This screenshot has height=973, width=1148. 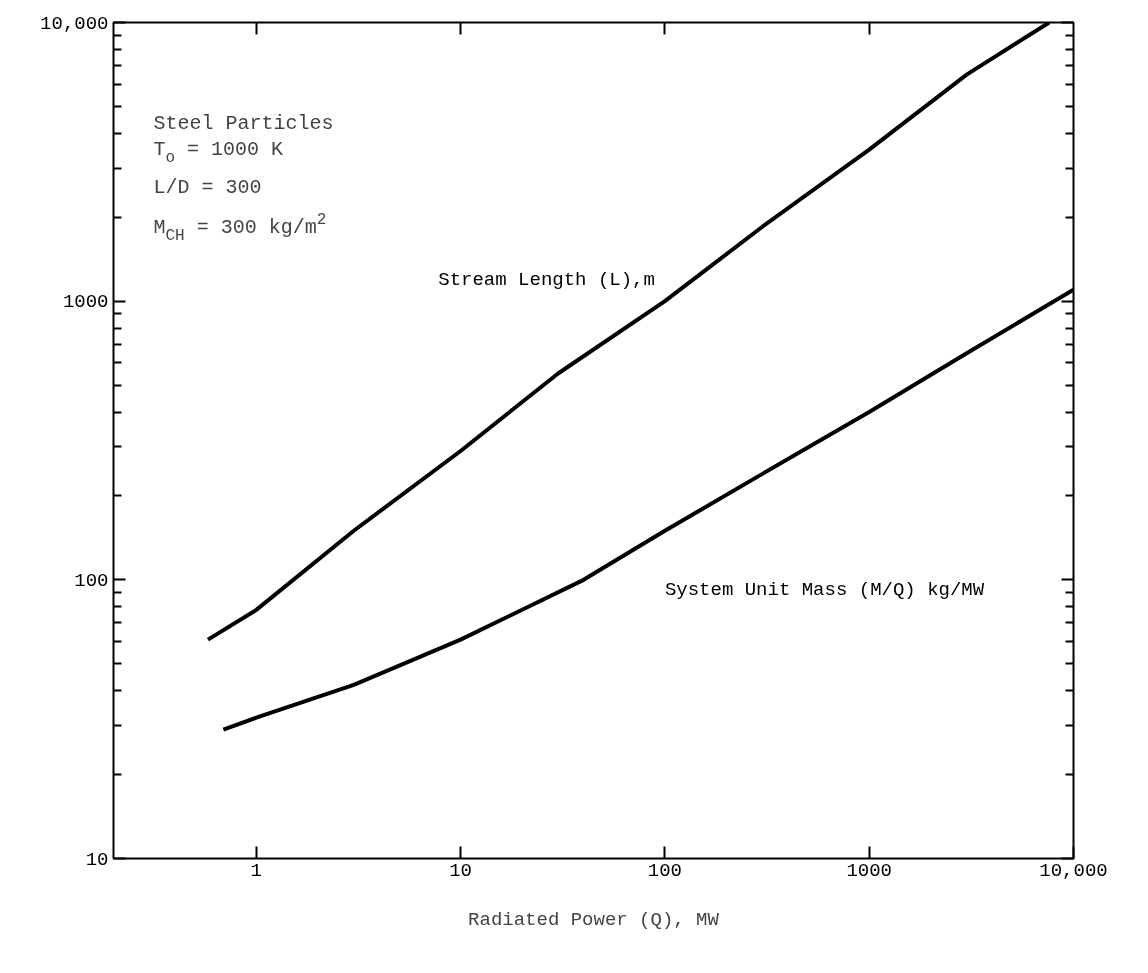 I want to click on x-tick-label: 100, so click(x=665, y=870).